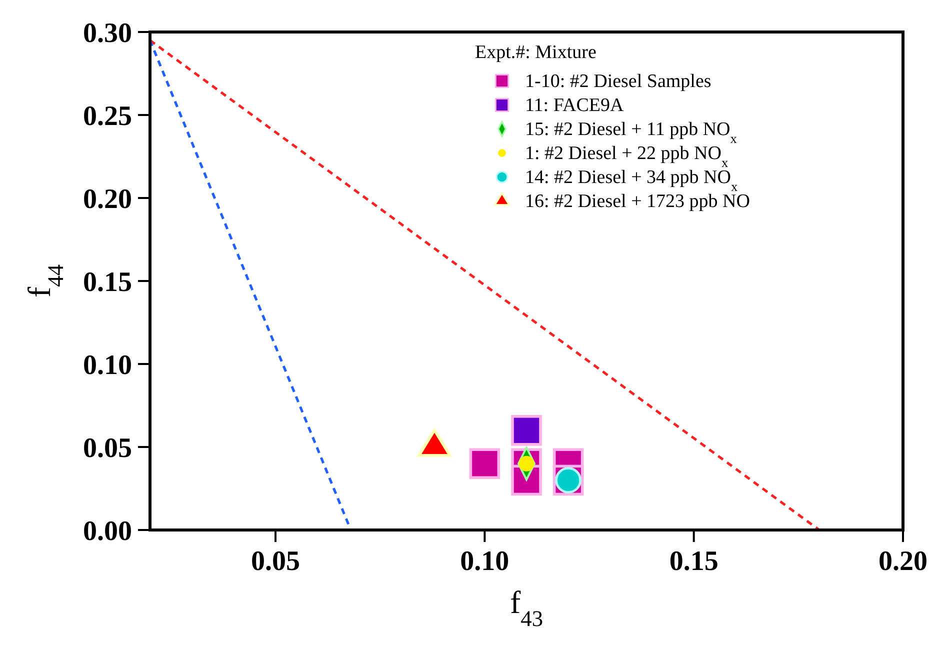 This screenshot has width=941, height=645. Describe the element at coordinates (574, 105) in the screenshot. I see `legend-label: 11: FACE9A` at that location.